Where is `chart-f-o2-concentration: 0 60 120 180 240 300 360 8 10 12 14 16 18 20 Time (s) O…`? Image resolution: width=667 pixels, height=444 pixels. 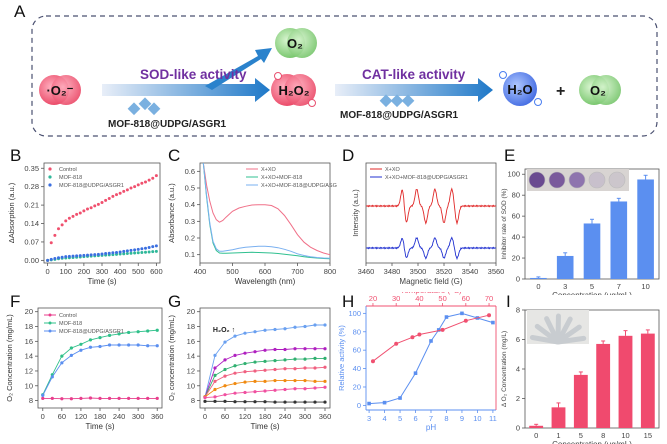 chart-f-o2-concentration: 0 60 120 180 240 300 360 8 10 12 14 16 18 20 Time (s) O… is located at coordinates (84, 369).